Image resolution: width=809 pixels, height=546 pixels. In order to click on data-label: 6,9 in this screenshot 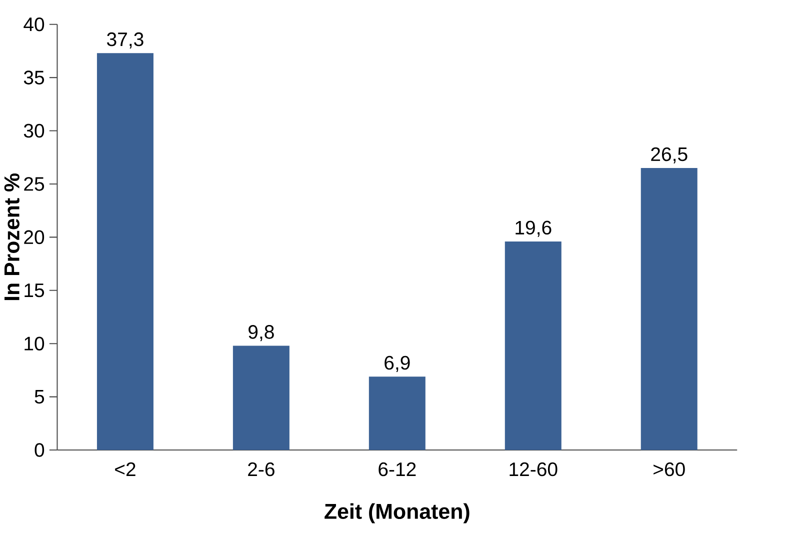, I will do `click(397, 364)`.